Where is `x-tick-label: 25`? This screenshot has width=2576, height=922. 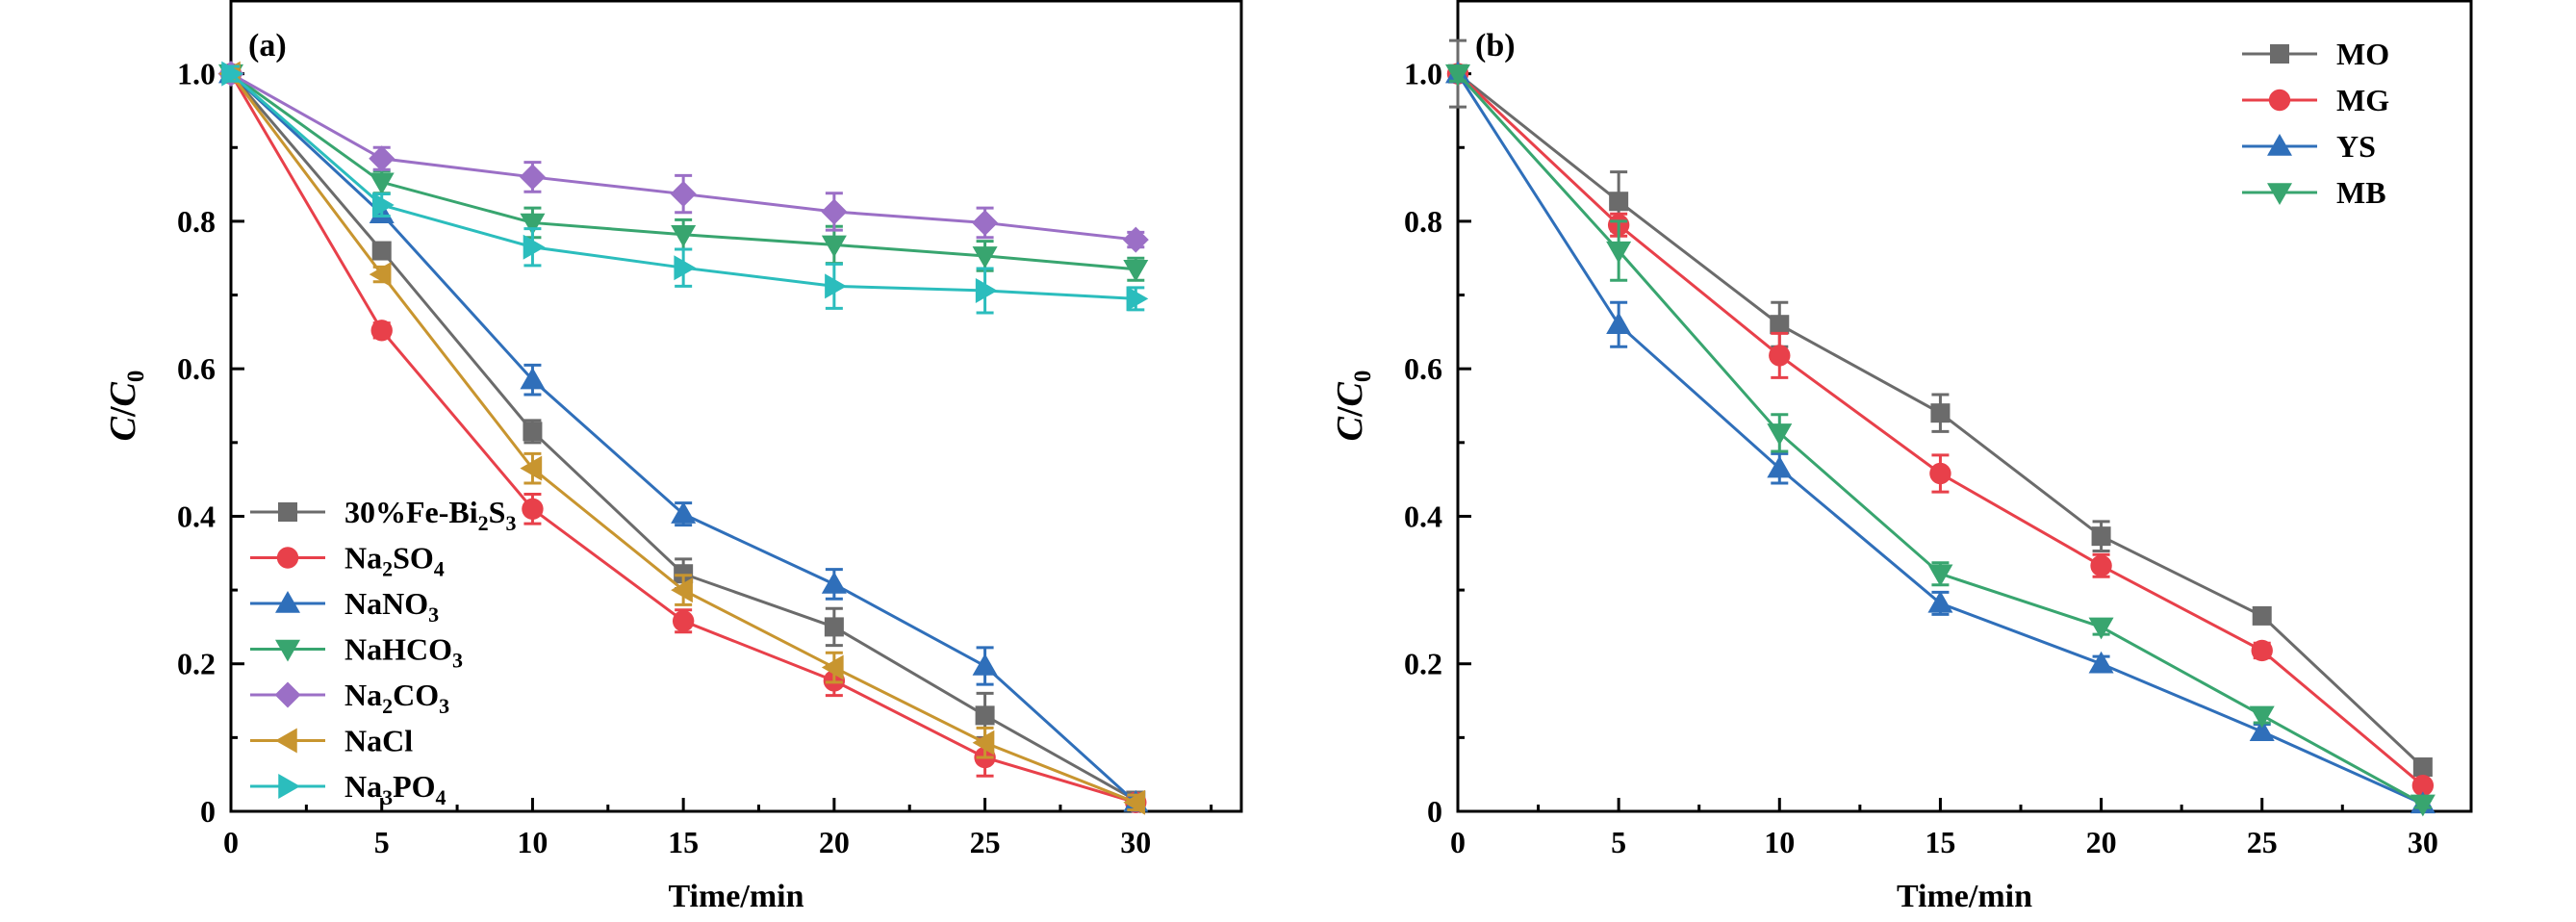 x-tick-label: 25 is located at coordinates (985, 842).